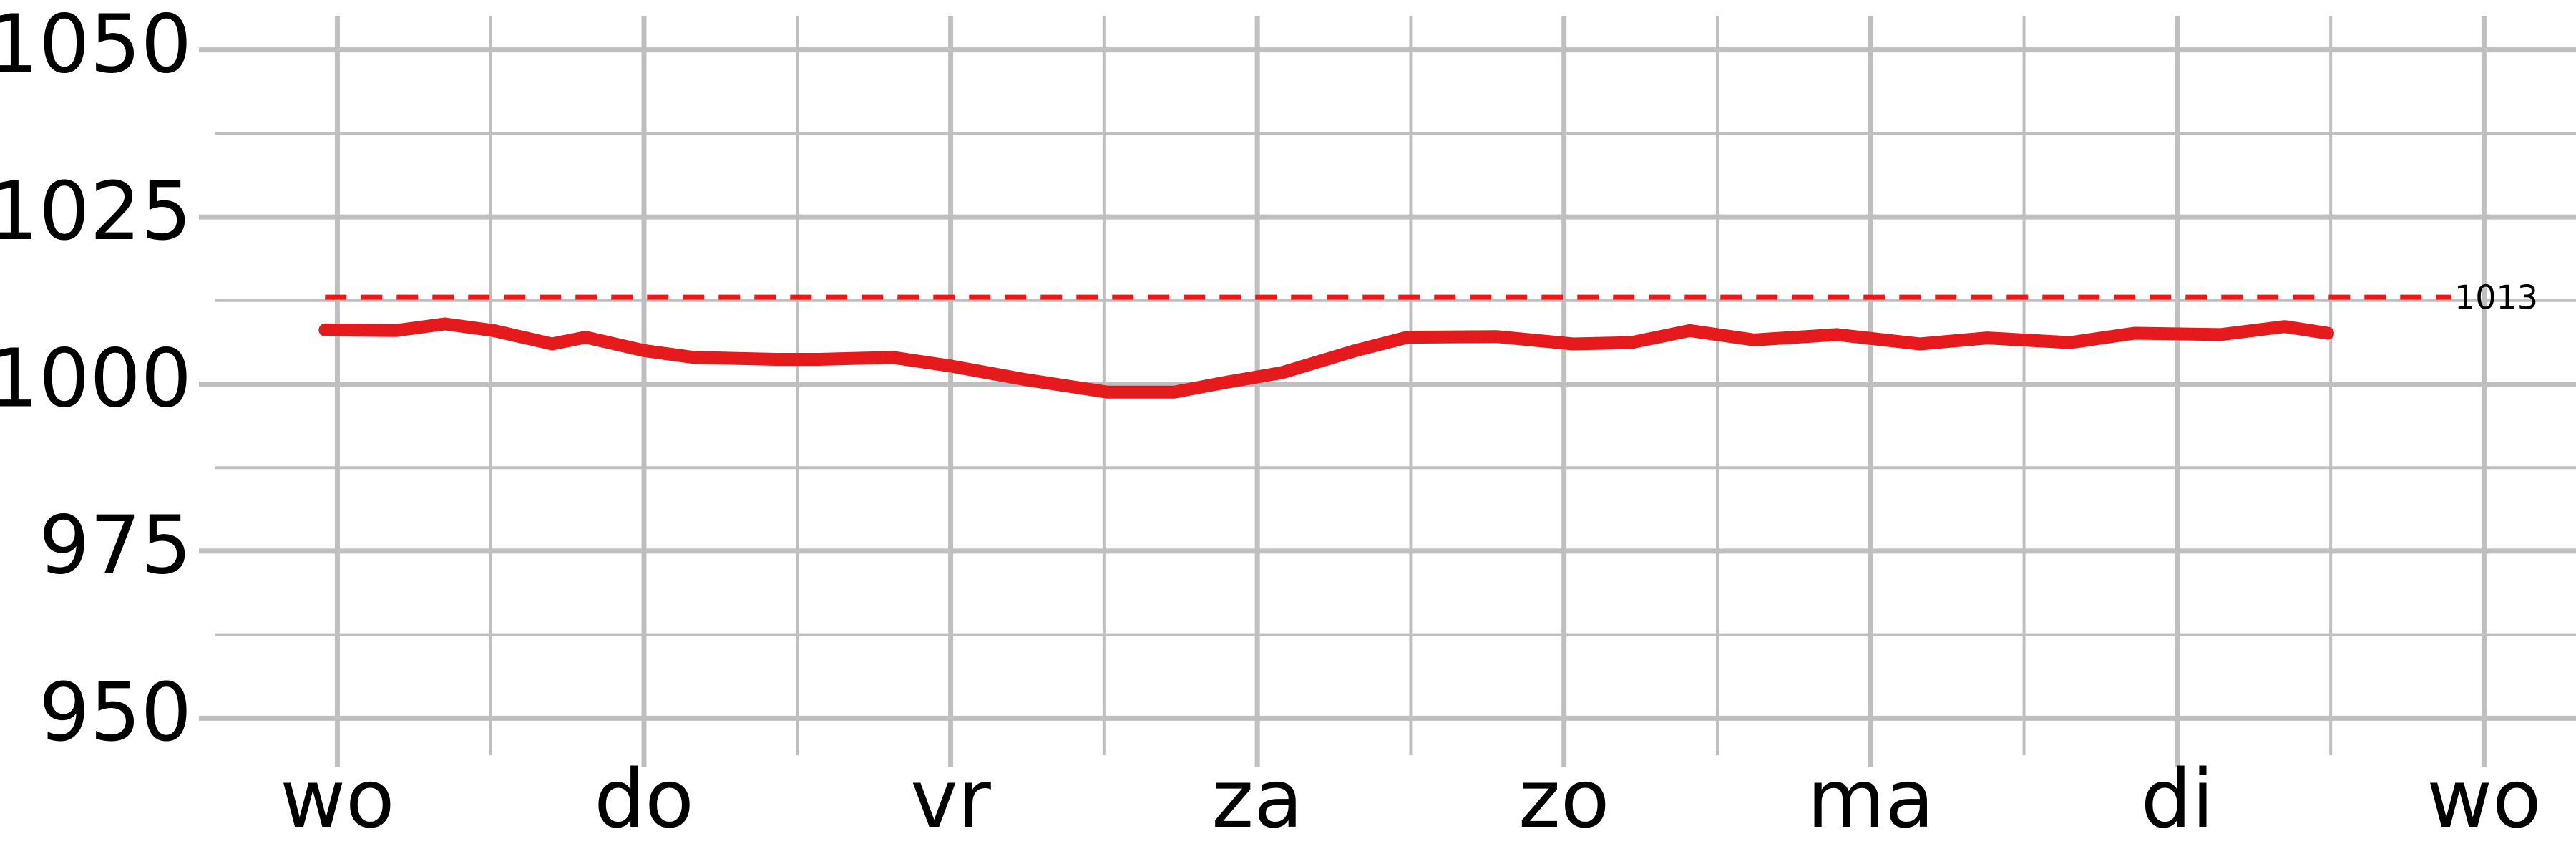  I want to click on x-tick-label: vr, so click(950, 799).